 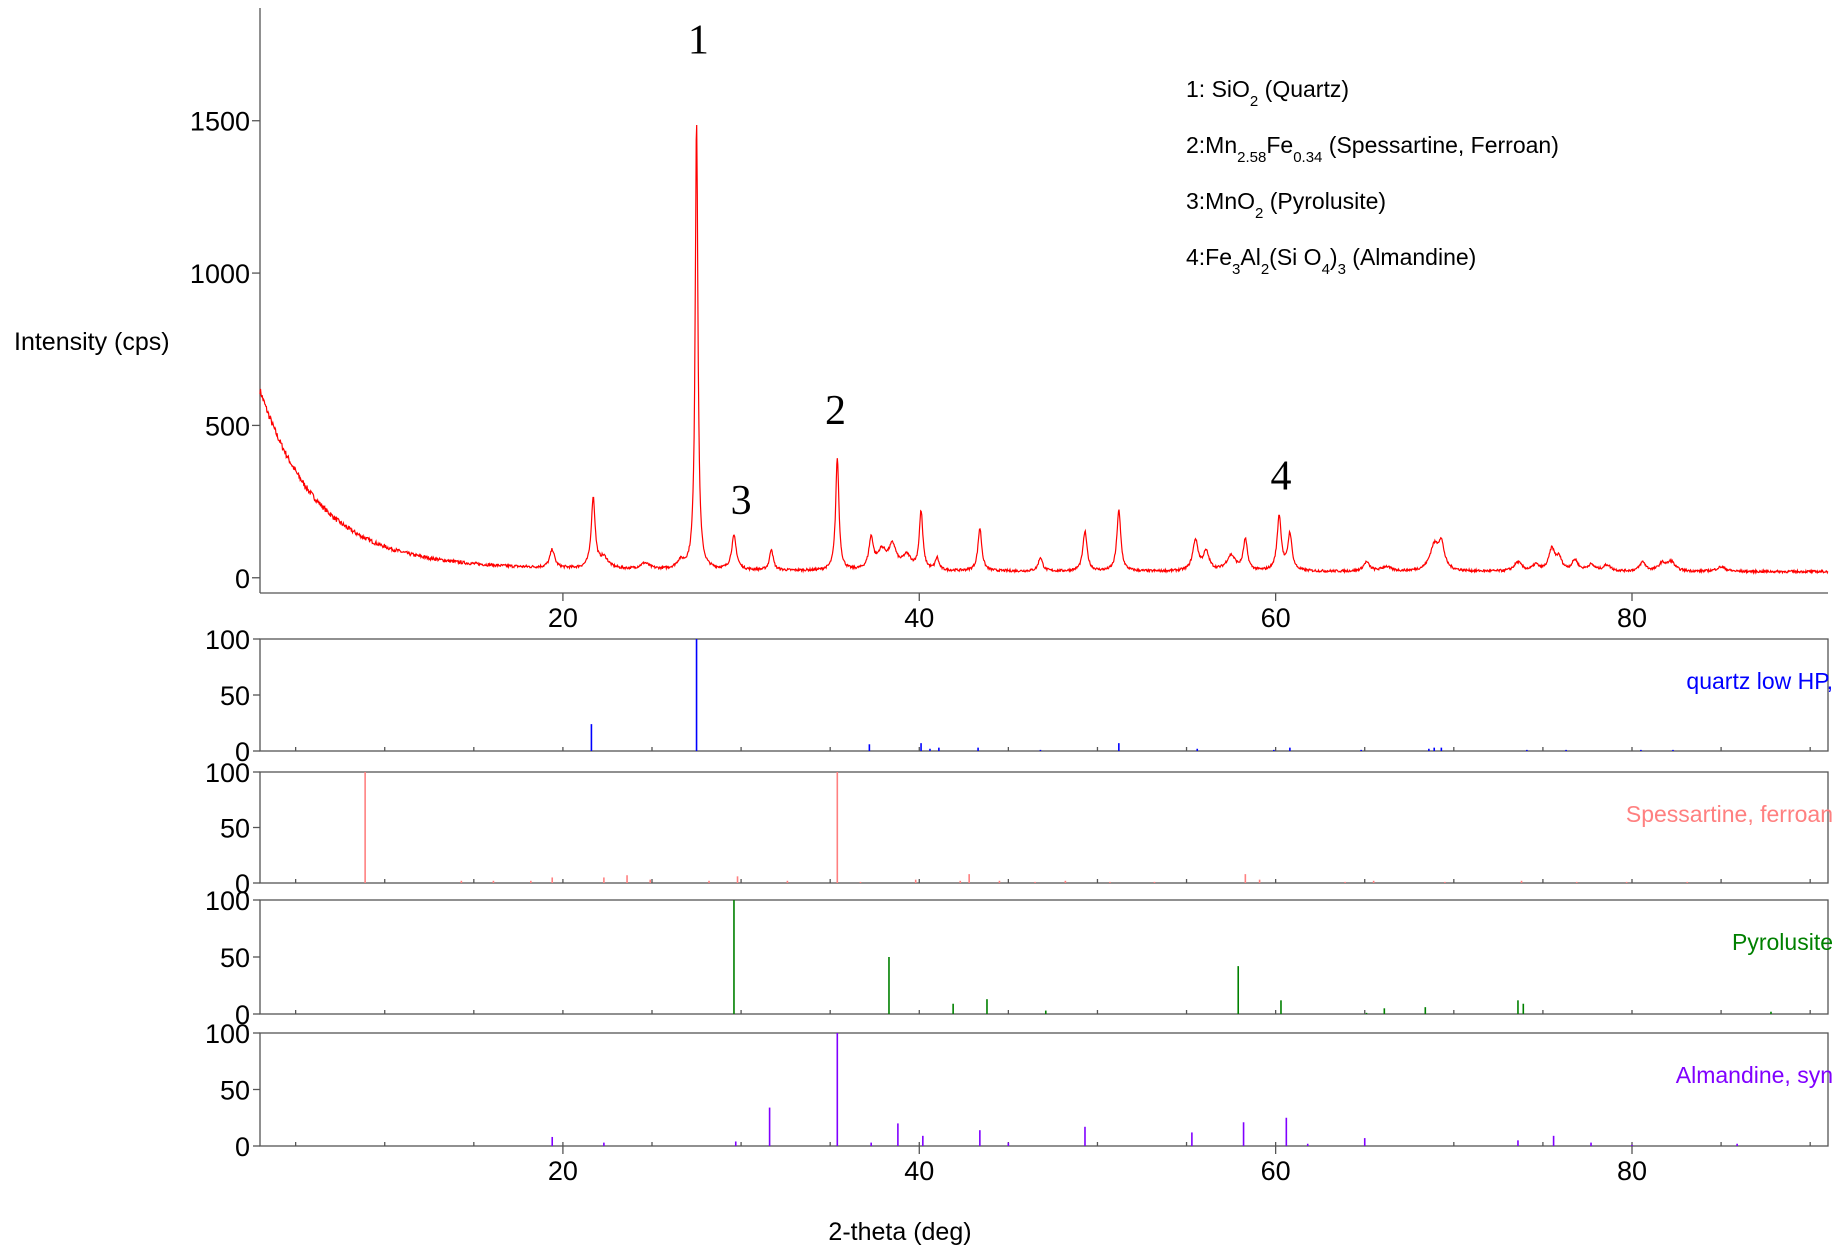 What do you see at coordinates (741, 501) in the screenshot?
I see `peak-label-3: 3` at bounding box center [741, 501].